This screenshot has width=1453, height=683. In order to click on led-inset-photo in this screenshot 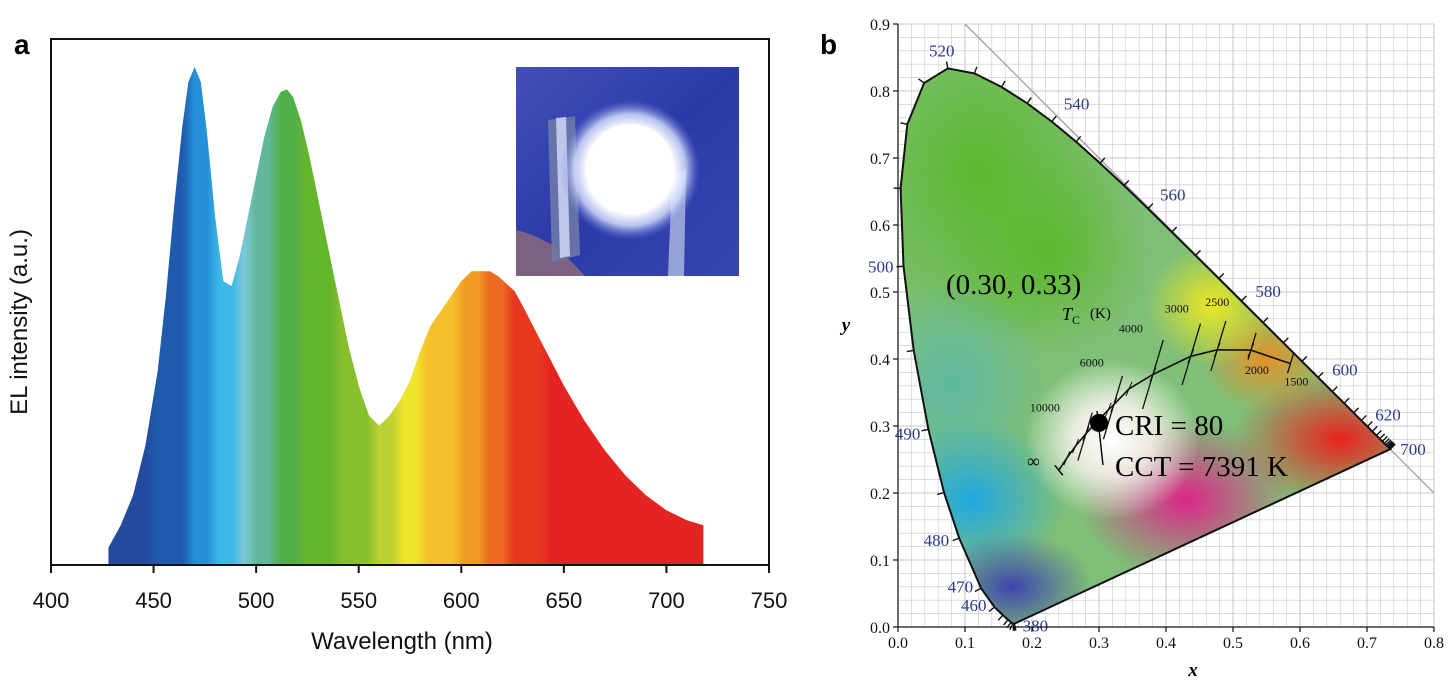, I will do `click(627, 171)`.